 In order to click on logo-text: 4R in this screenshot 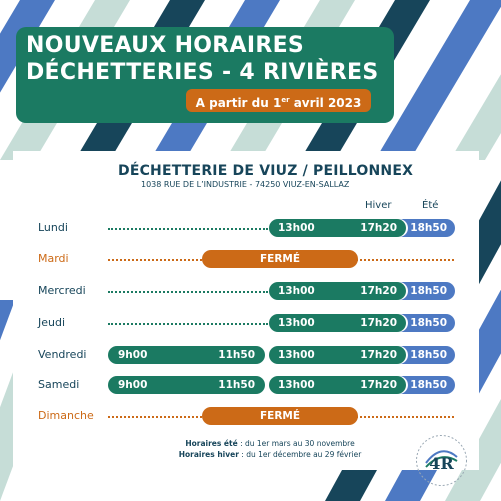, I will do `click(441, 463)`.